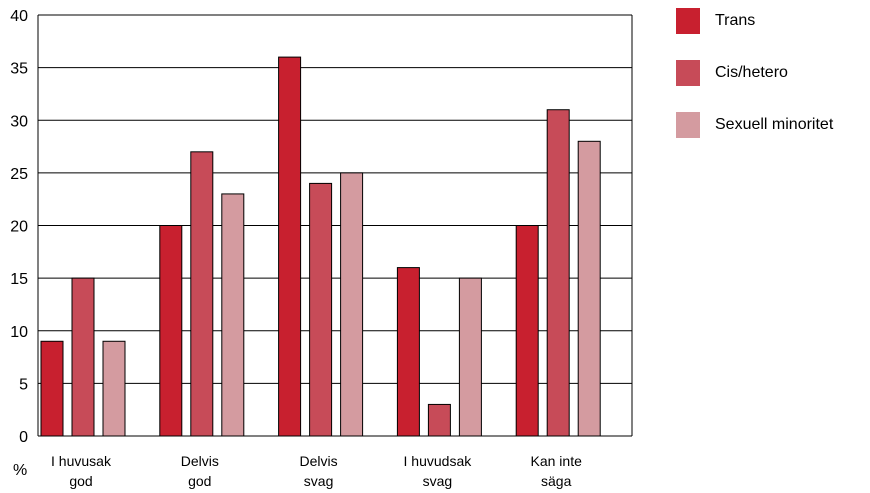 The width and height of the screenshot is (870, 493). What do you see at coordinates (688, 21) in the screenshot?
I see `legend-swatch-trans` at bounding box center [688, 21].